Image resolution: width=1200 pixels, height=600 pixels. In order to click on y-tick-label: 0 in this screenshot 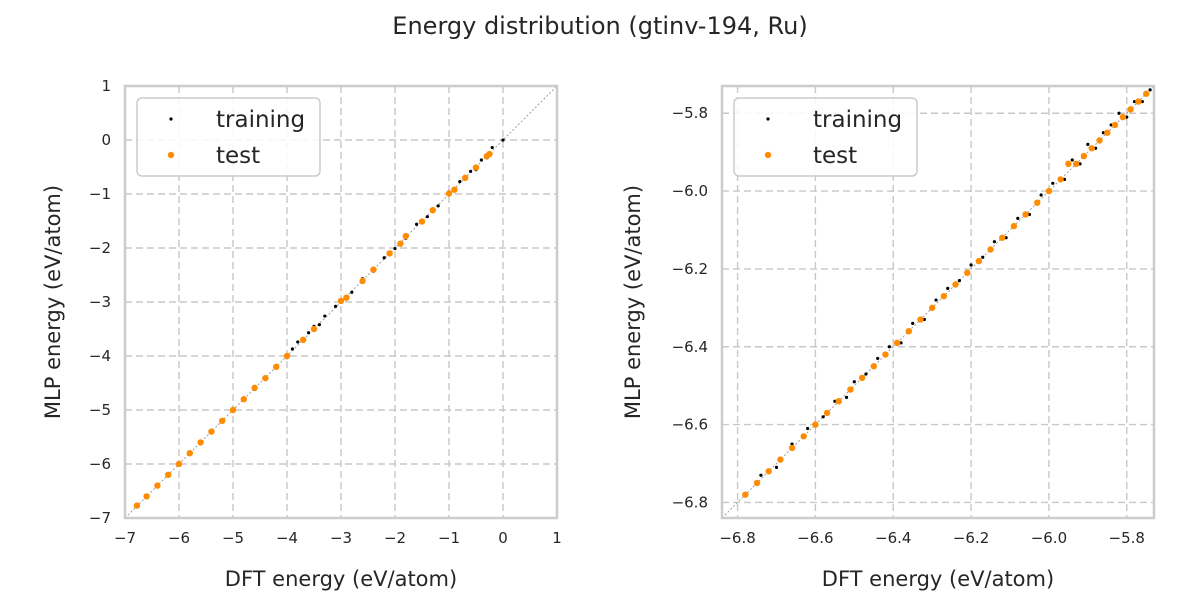, I will do `click(106, 140)`.